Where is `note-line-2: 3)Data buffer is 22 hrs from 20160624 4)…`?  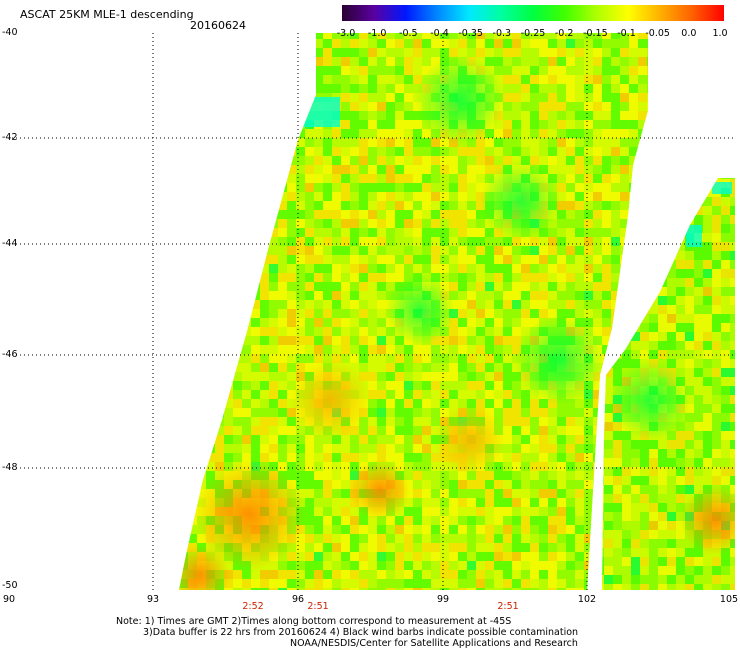 note-line-2: 3)Data buffer is 22 hrs from 20160624 4)… is located at coordinates (361, 632).